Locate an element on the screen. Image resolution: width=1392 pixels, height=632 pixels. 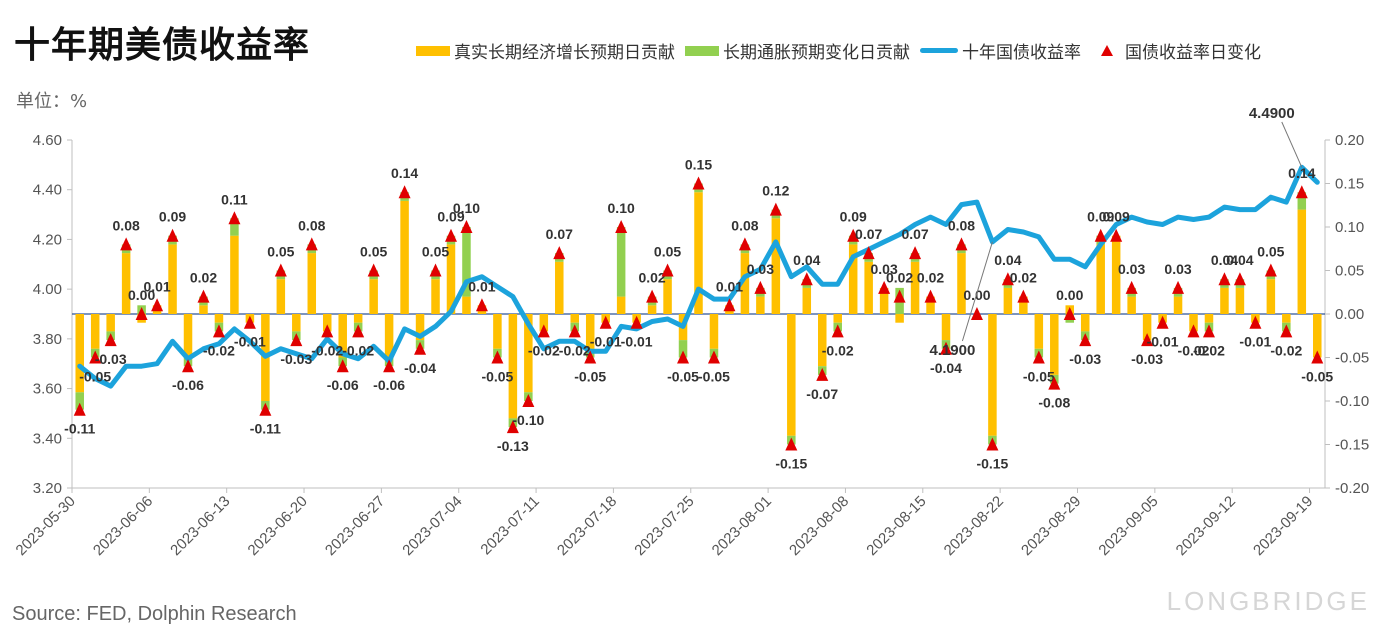
right-axis-tick-label: 0.20 is located at coordinates (1349, 140).